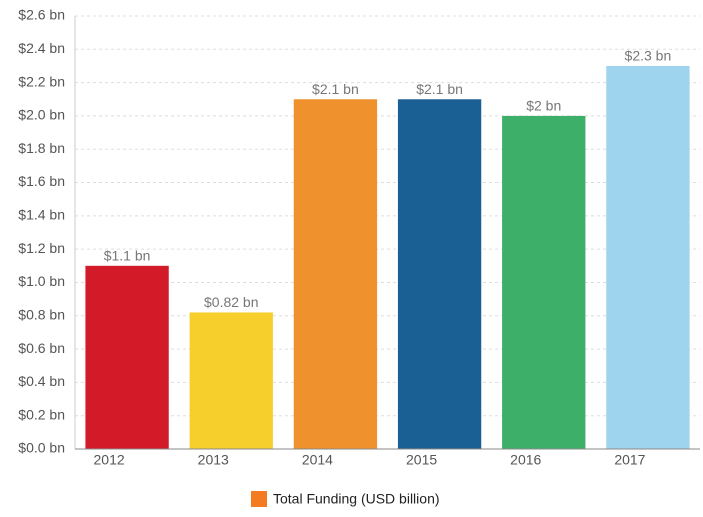 The width and height of the screenshot is (703, 517). I want to click on x-tick-label: 2015, so click(421, 460).